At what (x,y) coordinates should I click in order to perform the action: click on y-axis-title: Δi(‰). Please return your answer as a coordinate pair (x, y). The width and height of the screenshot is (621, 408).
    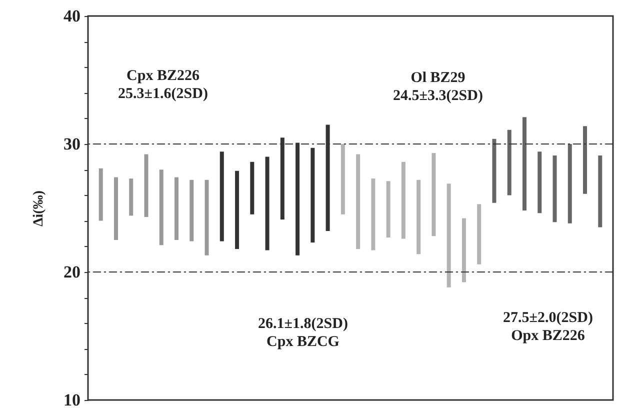
    Looking at the image, I should click on (39, 208).